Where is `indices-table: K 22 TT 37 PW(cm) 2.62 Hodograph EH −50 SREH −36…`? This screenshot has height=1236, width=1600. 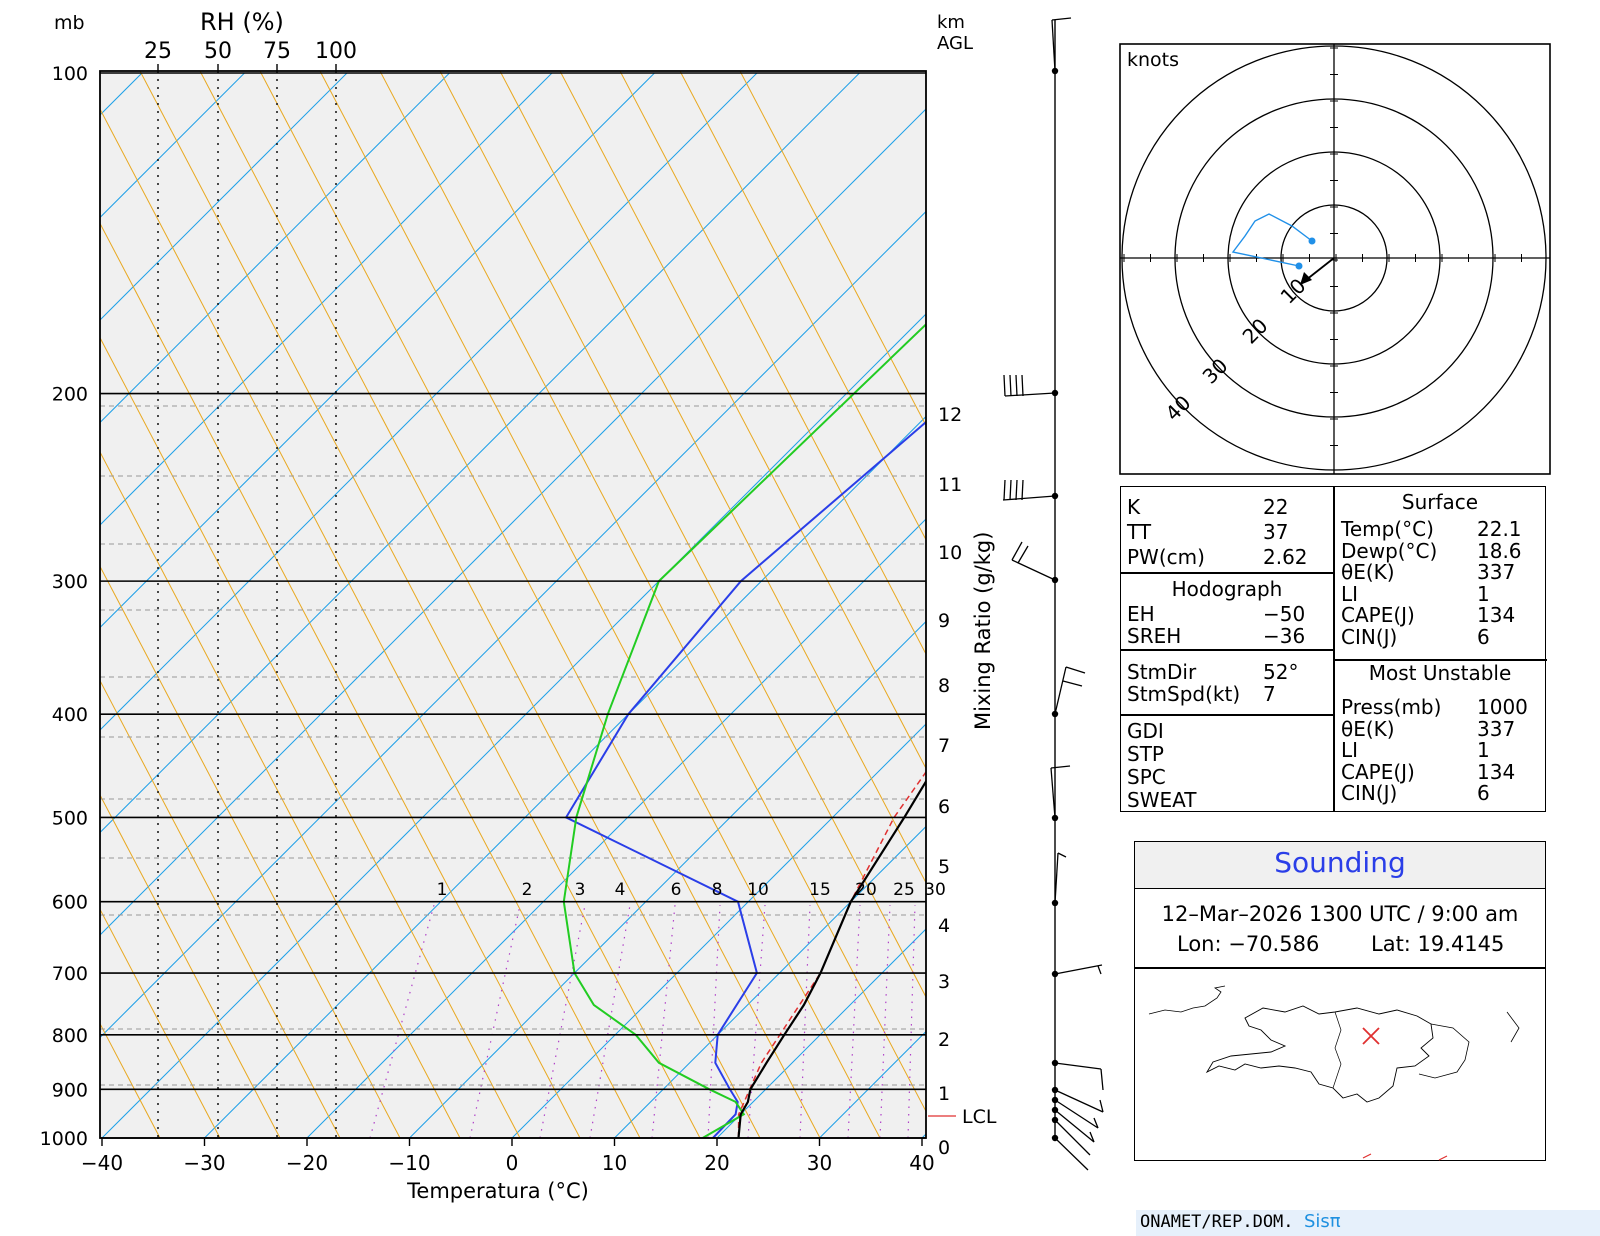
indices-table: K 22 TT 37 PW(cm) 2.62 Hodograph EH −50 SREH −36… is located at coordinates (1333, 649).